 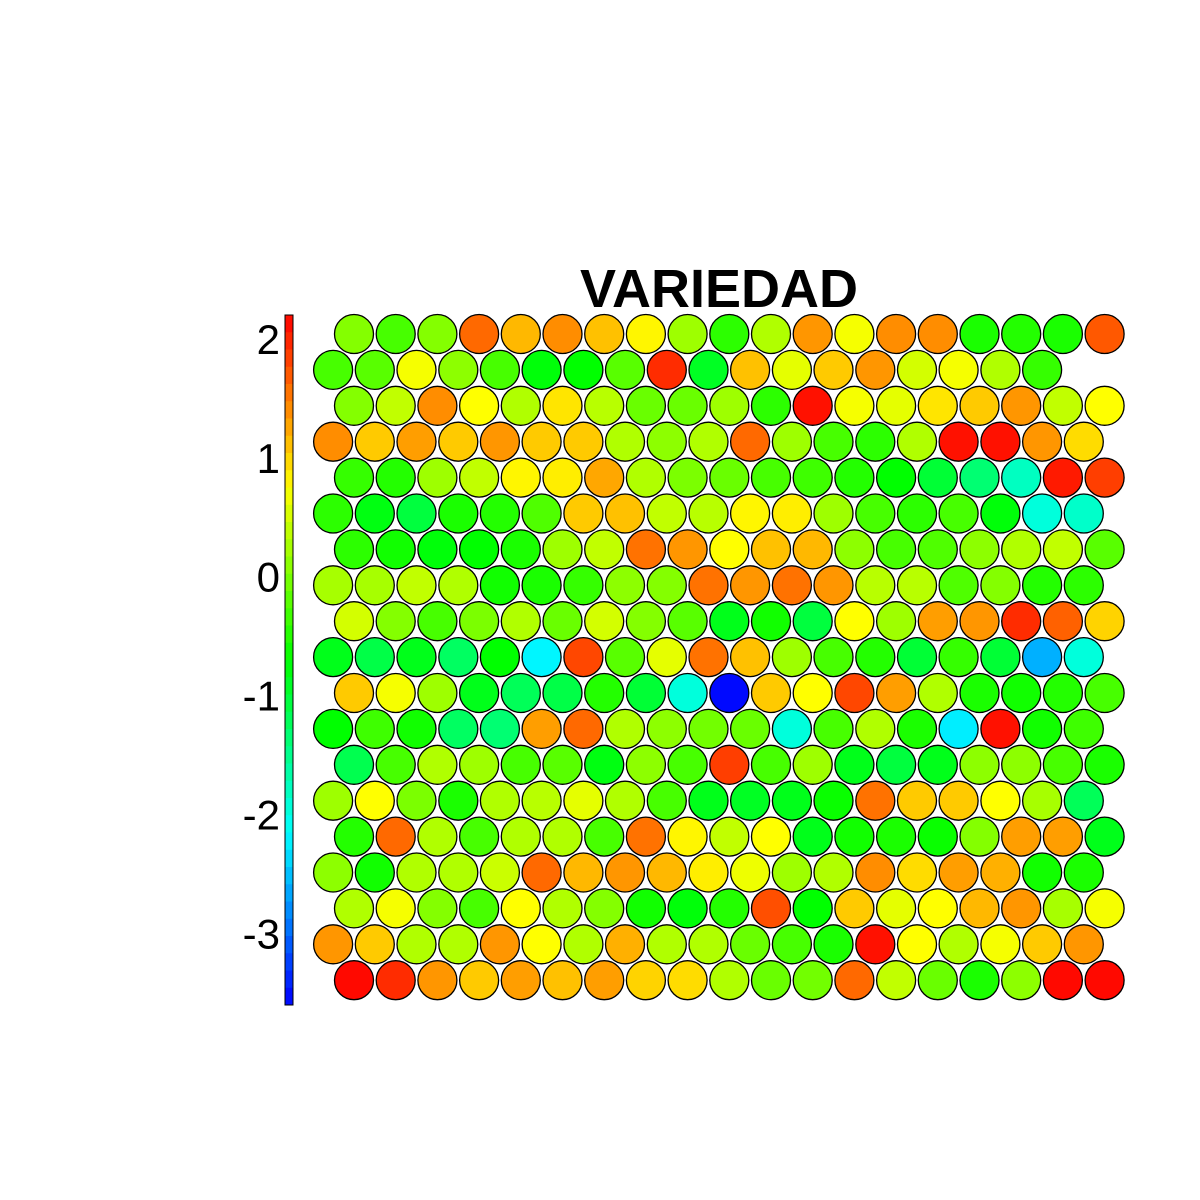 What do you see at coordinates (268, 339) in the screenshot?
I see `colorbar-tick-label: 2` at bounding box center [268, 339].